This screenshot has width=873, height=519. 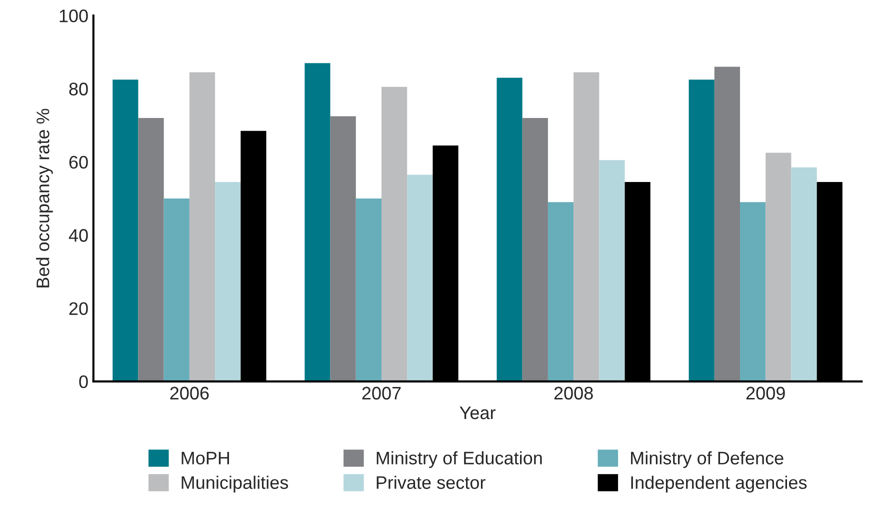 What do you see at coordinates (78, 162) in the screenshot?
I see `y-tick-label: 60` at bounding box center [78, 162].